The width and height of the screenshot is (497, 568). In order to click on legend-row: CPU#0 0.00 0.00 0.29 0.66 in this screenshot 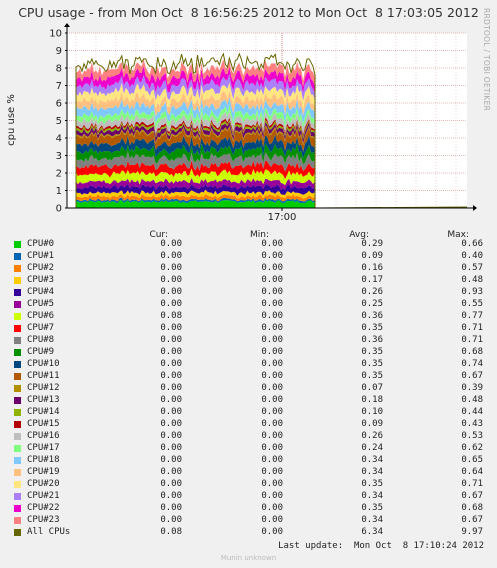, I will do `click(248, 245)`.